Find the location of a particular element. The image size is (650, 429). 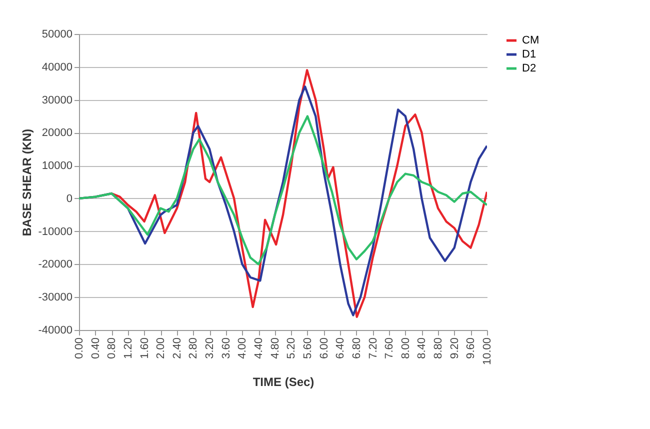

x-tick-label: 1.20 is located at coordinates (128, 348).